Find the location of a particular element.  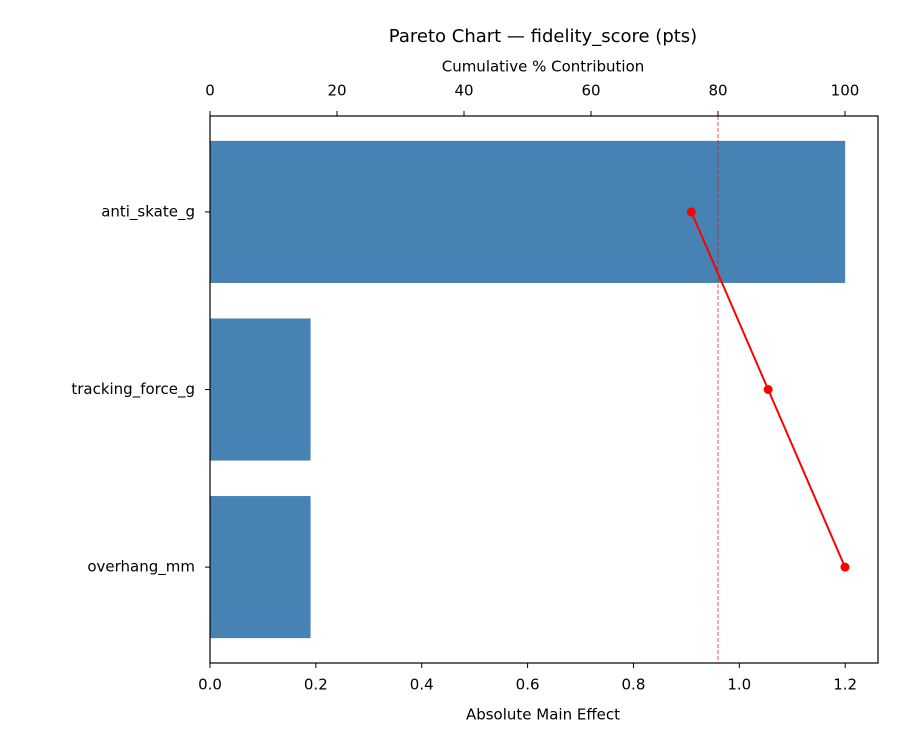

x2-tick-label: 100 is located at coordinates (845, 91).